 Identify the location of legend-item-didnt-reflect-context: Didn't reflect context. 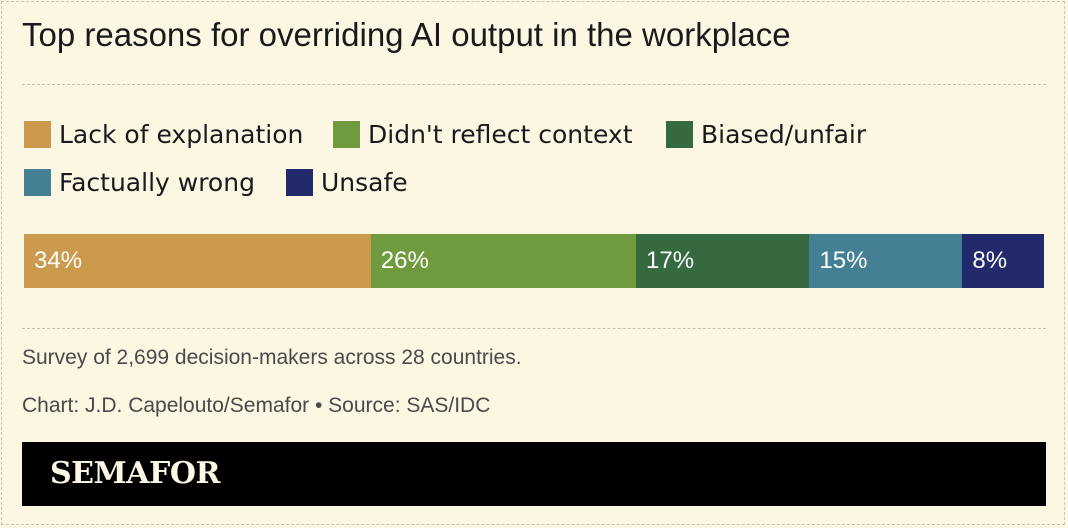
(483, 134).